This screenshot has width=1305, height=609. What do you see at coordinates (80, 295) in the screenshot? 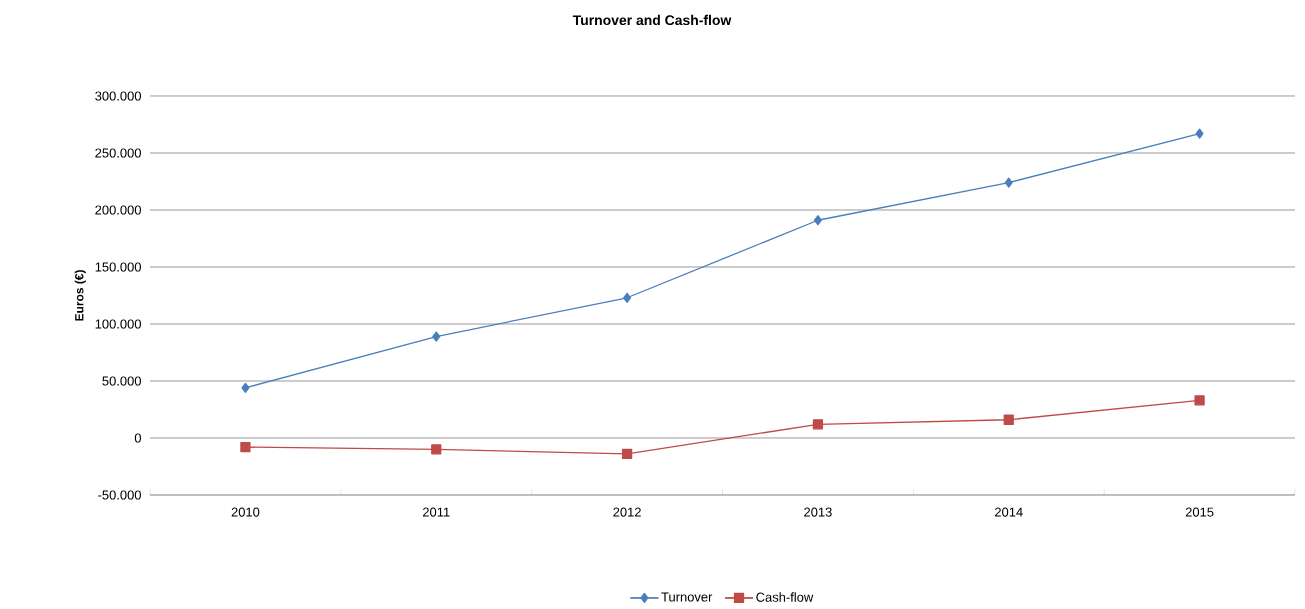
I see `y-axis-title: Euros (€)` at bounding box center [80, 295].